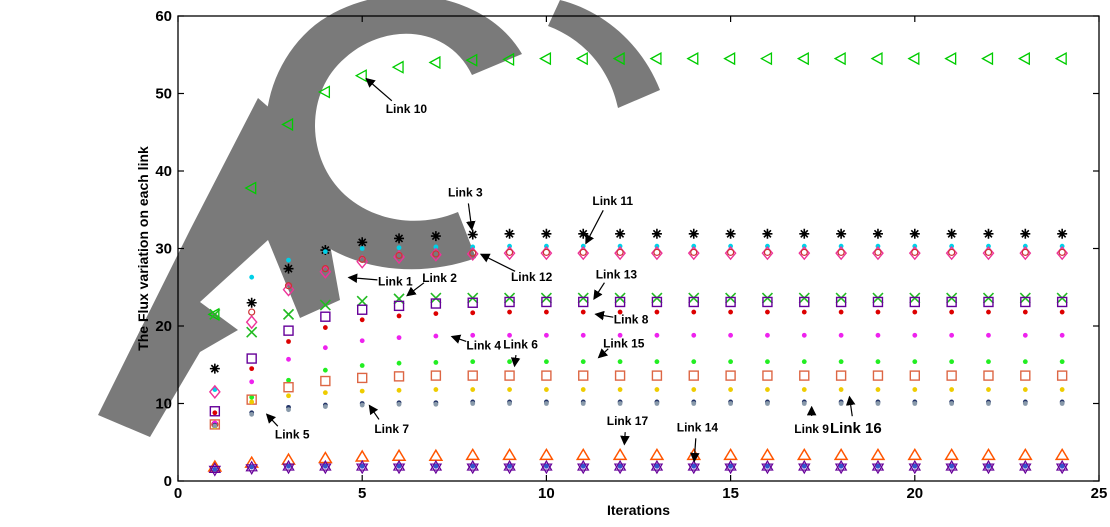 Image resolution: width=1110 pixels, height=527 pixels. What do you see at coordinates (163, 326) in the screenshot?
I see `y-tick-label: 20` at bounding box center [163, 326].